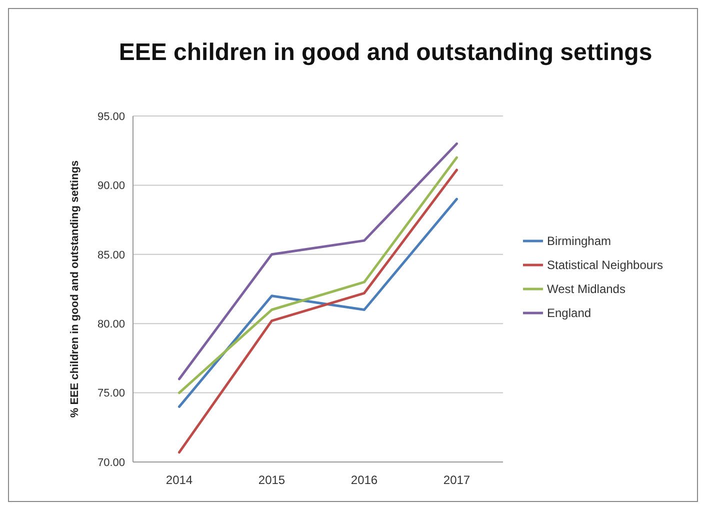 The width and height of the screenshot is (706, 510). I want to click on legend-label: West Midlands, so click(586, 289).